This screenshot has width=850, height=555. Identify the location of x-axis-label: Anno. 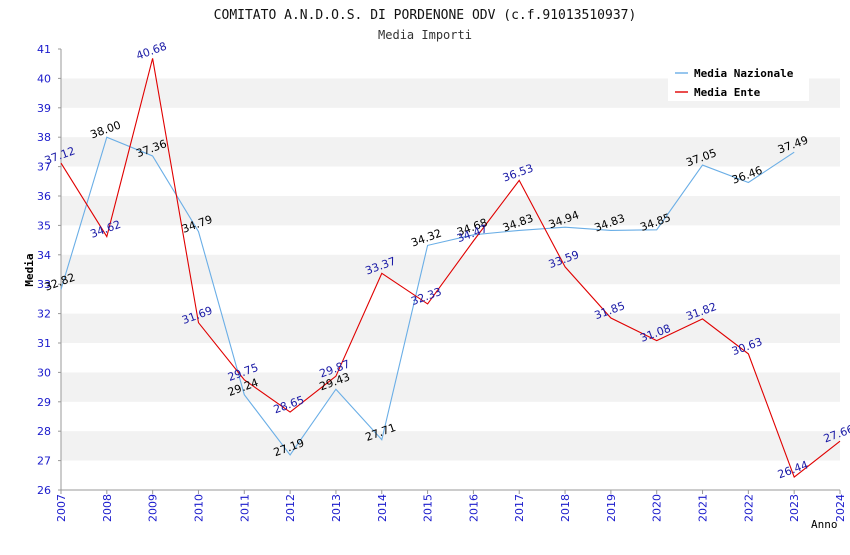
(824, 524).